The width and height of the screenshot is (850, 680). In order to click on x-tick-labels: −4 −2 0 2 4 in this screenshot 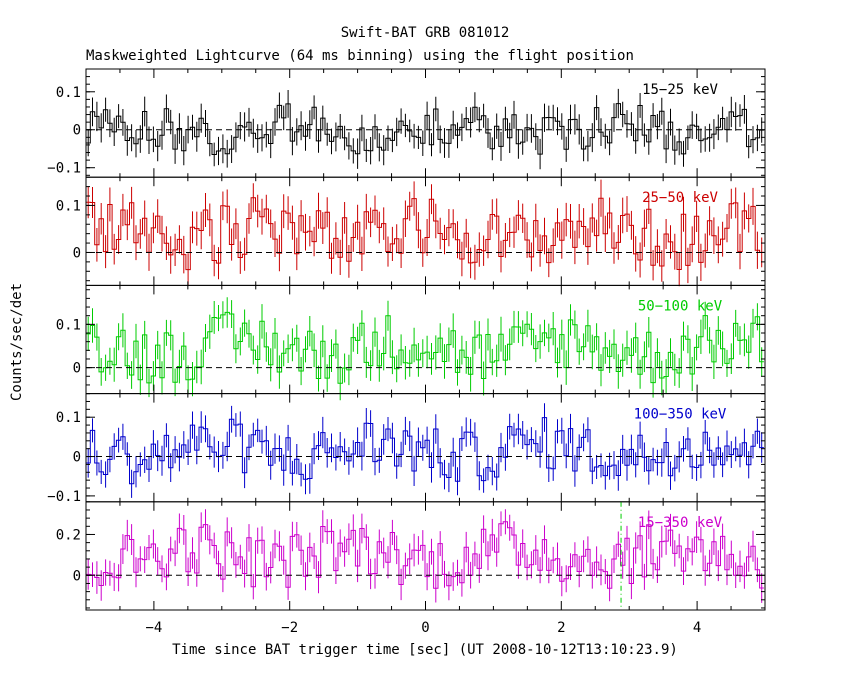, I will do `click(423, 628)`.